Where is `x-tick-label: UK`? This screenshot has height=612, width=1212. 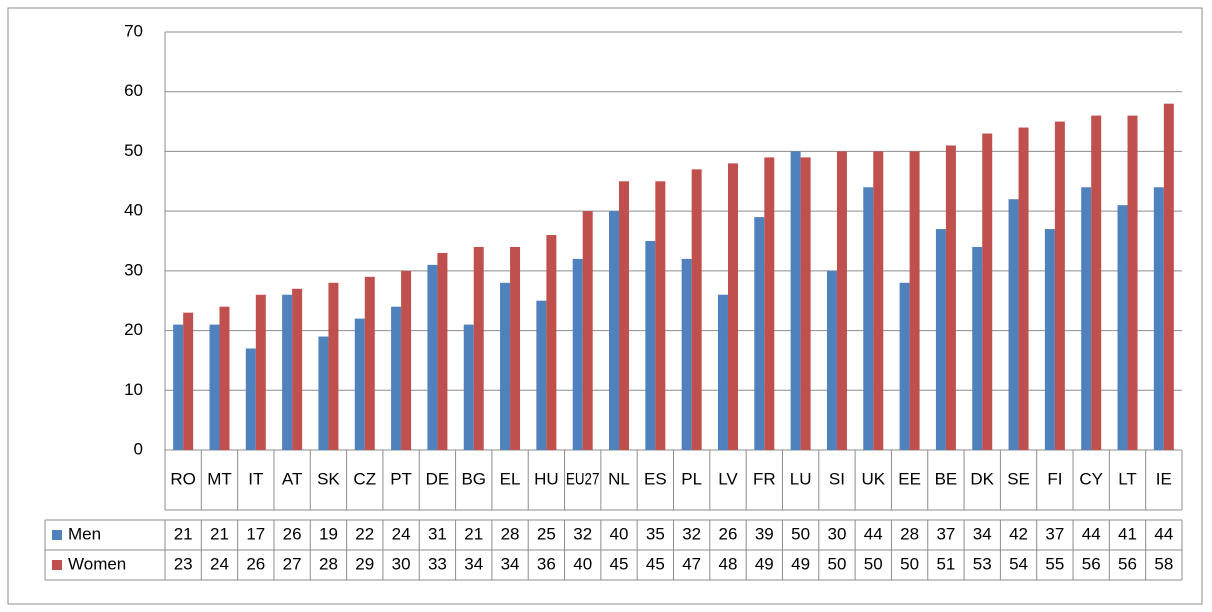 x-tick-label: UK is located at coordinates (873, 478).